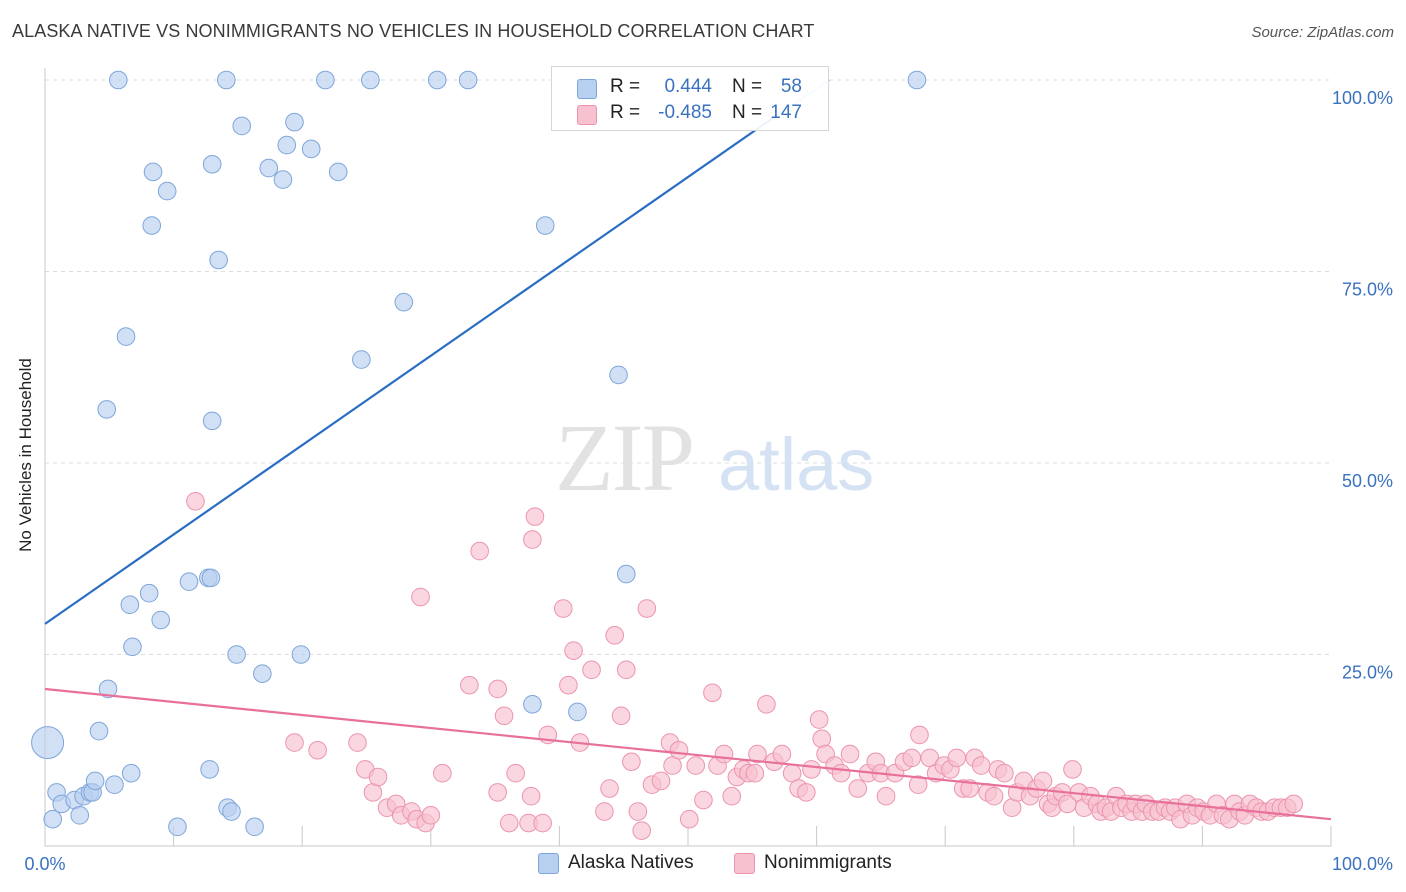 The image size is (1406, 892). Describe the element at coordinates (1322, 32) in the screenshot. I see `chart-source: Source: ZipAtlas.com` at that location.